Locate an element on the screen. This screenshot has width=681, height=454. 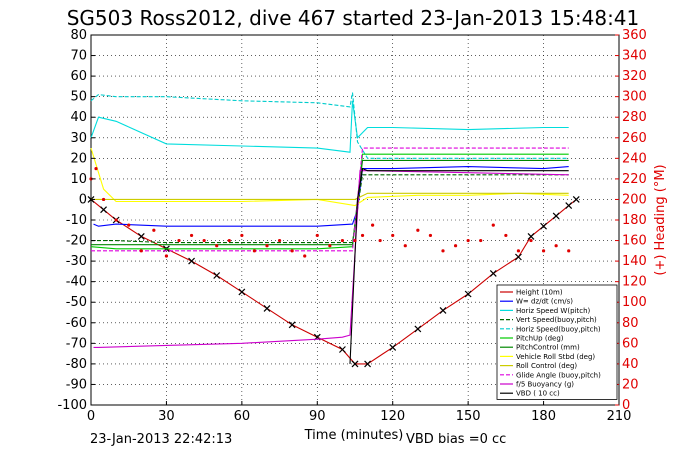
right-tick-label: 240 is located at coordinates (634, 158).